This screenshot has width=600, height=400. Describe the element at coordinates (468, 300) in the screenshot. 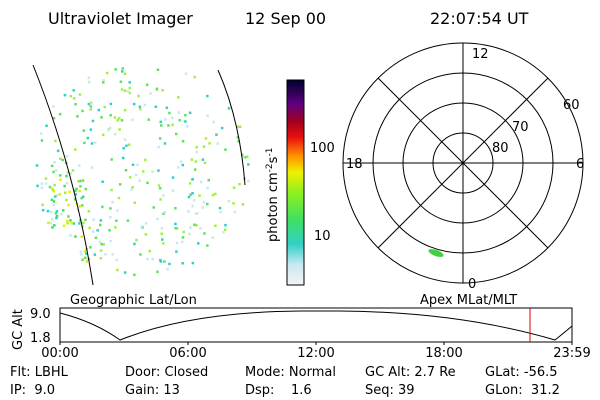

I see `map-label: Apex MLat/MLT` at that location.